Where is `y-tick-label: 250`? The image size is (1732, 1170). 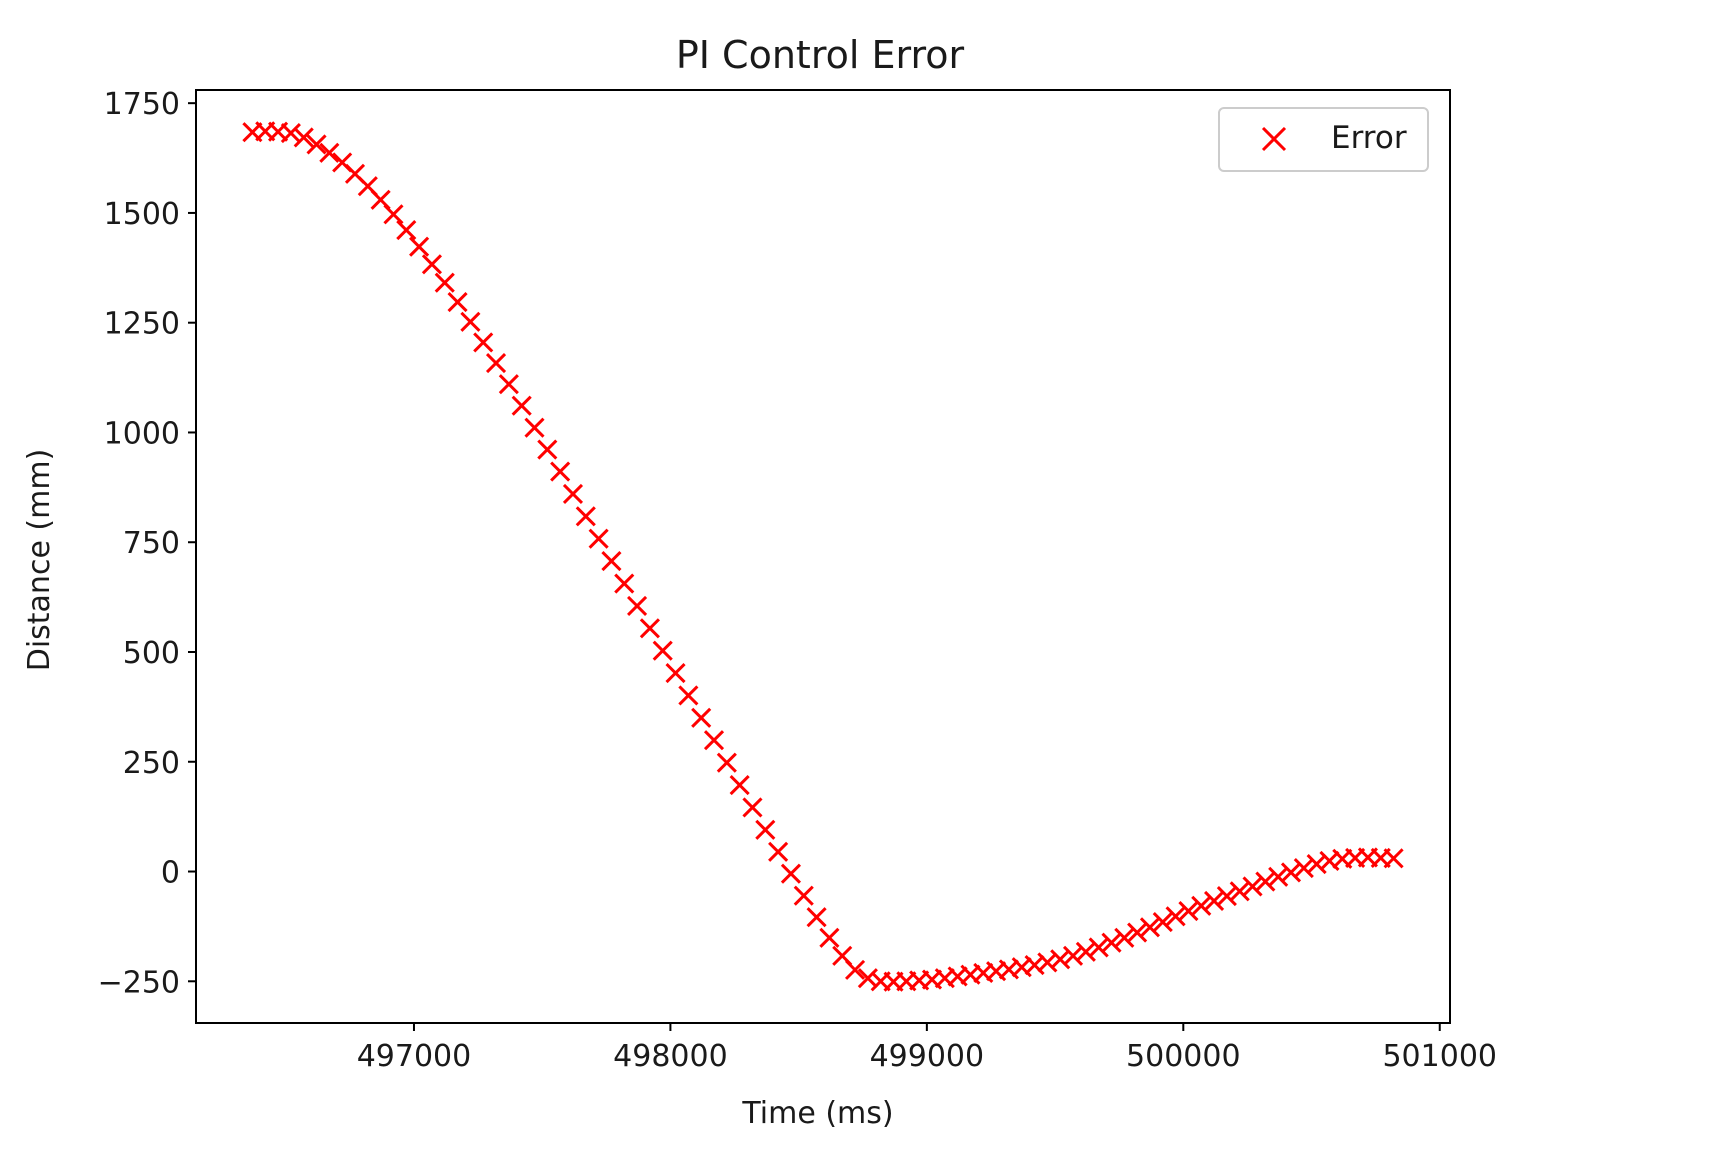
y-tick-label: 250 is located at coordinates (151, 763).